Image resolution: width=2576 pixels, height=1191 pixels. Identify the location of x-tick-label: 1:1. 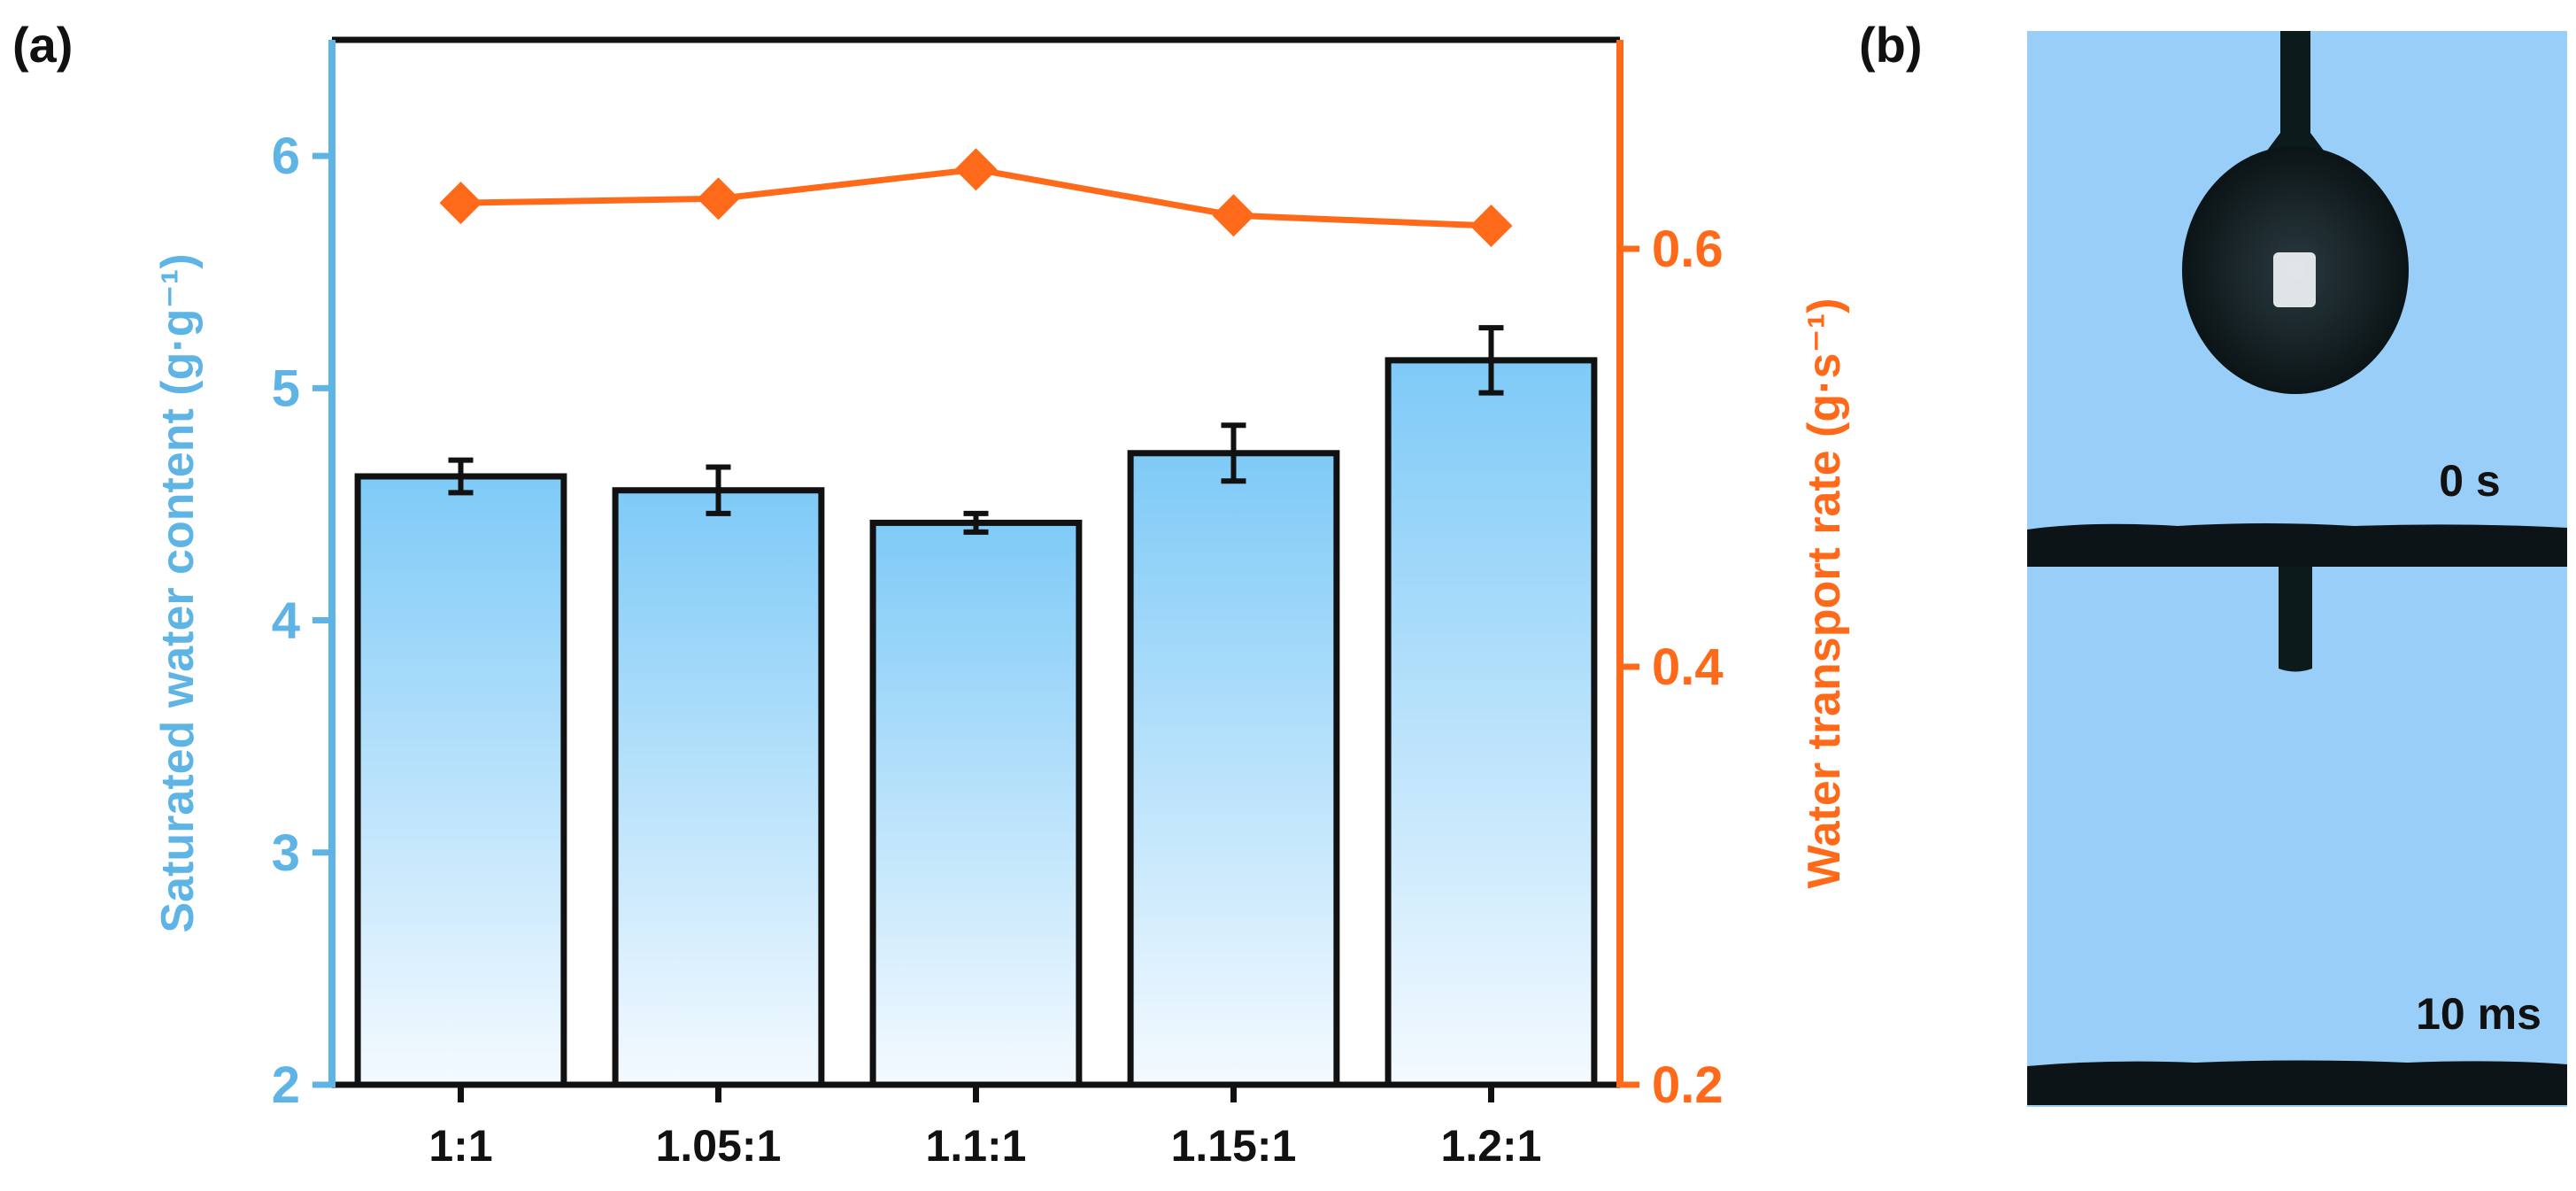
(460, 1146).